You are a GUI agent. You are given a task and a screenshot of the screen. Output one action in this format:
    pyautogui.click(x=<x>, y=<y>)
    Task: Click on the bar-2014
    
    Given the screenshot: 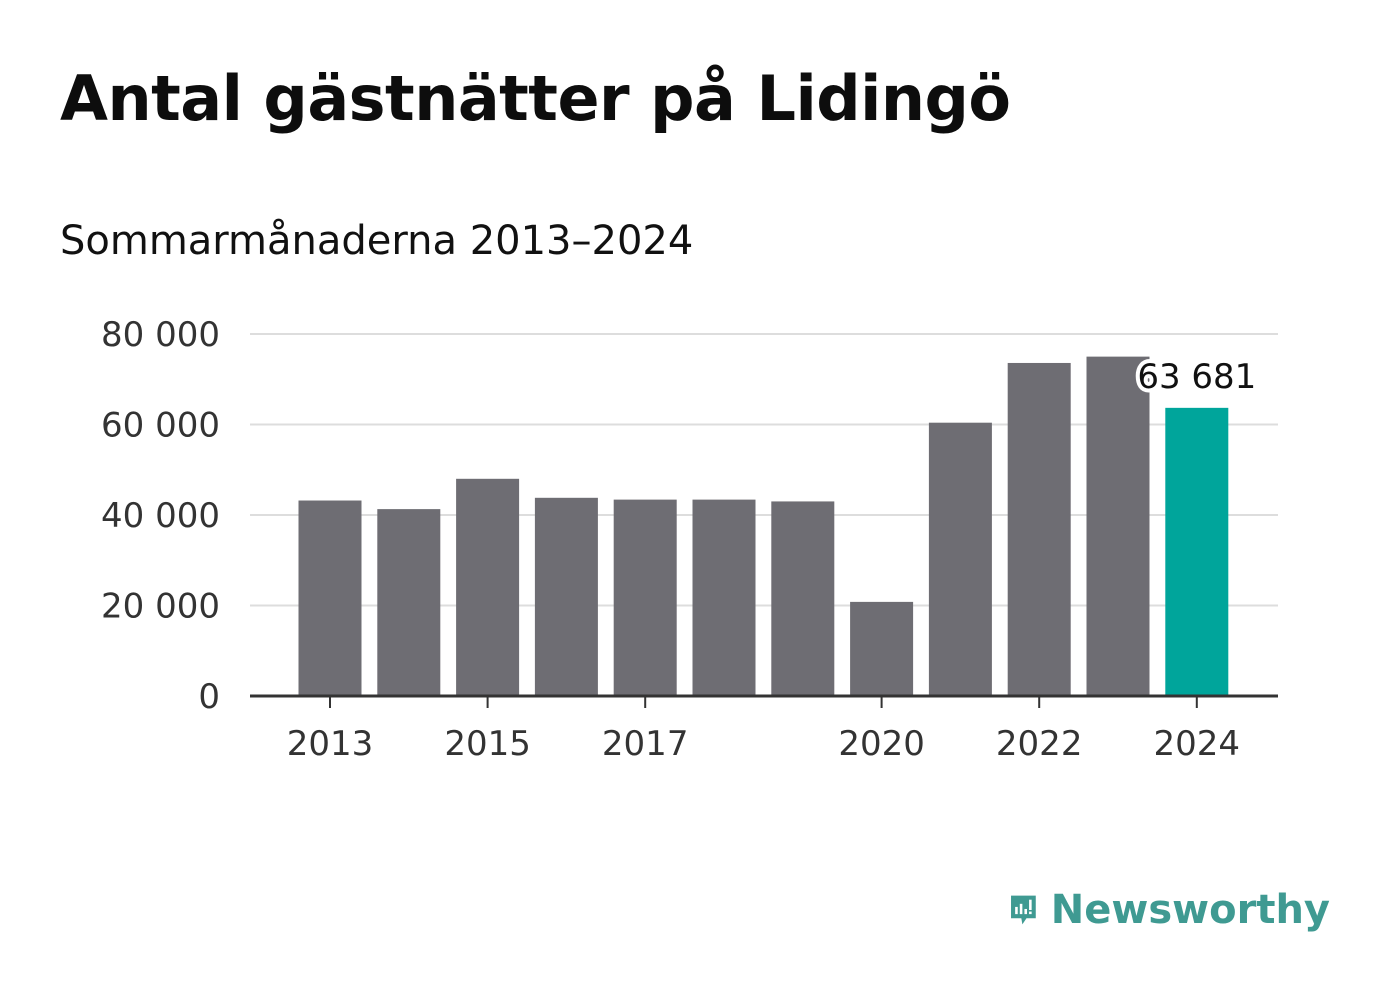 What is the action you would take?
    pyautogui.click(x=409, y=602)
    